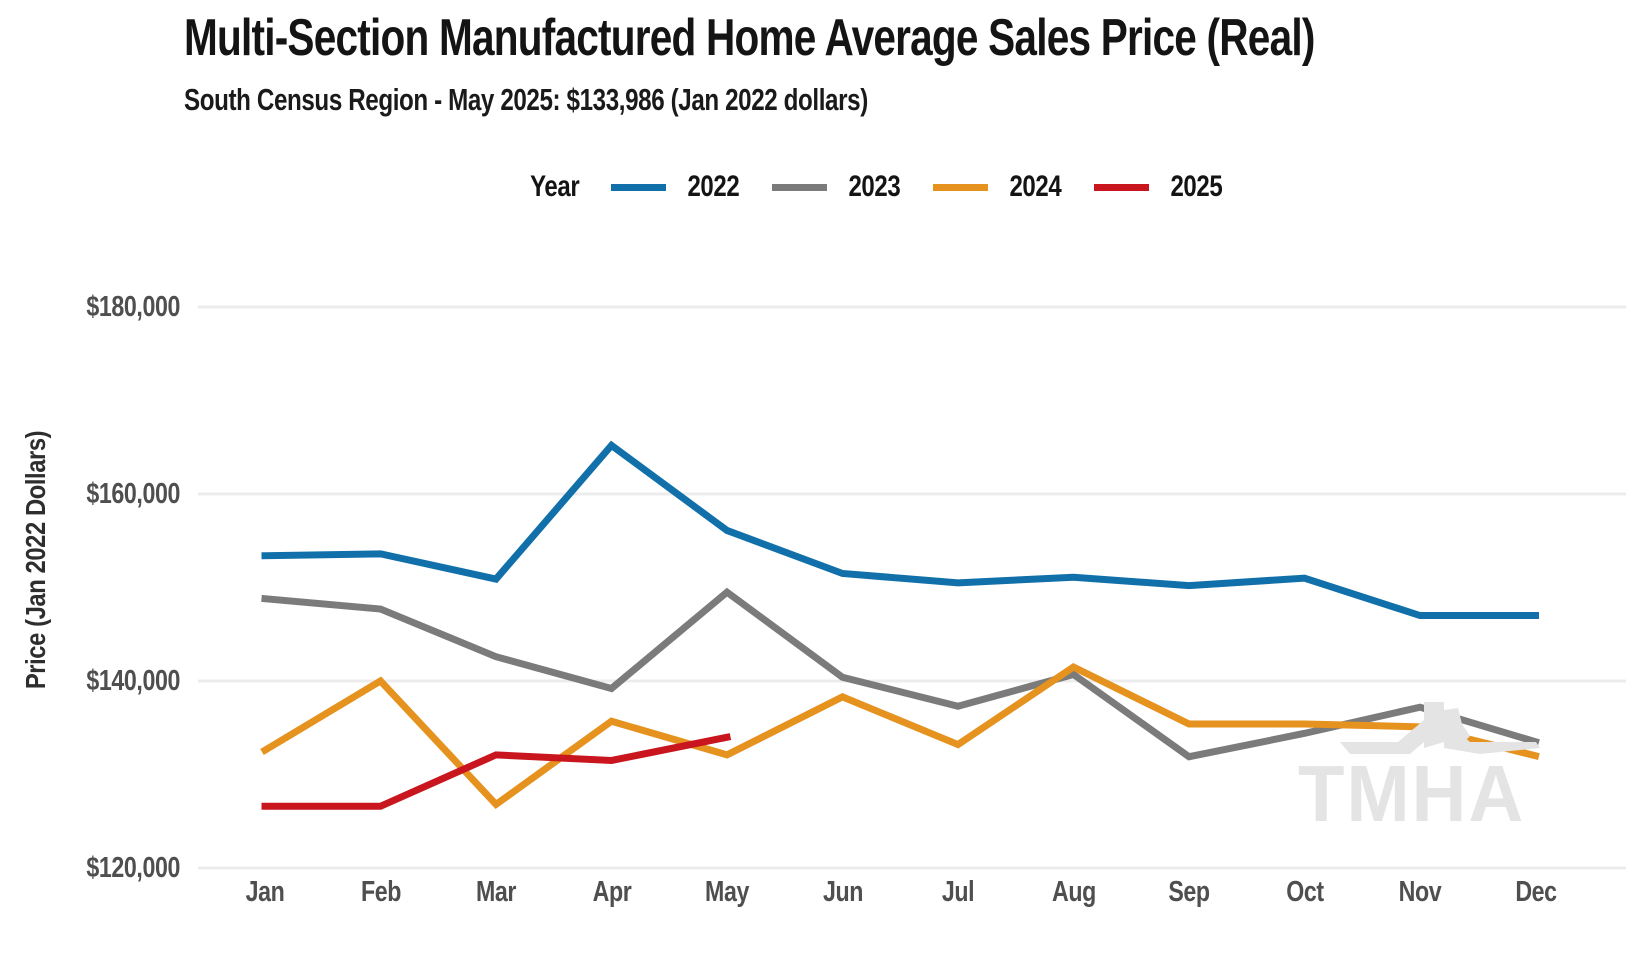 This screenshot has height=960, width=1643. Describe the element at coordinates (960, 187) in the screenshot. I see `legend-swatch-2024` at that location.